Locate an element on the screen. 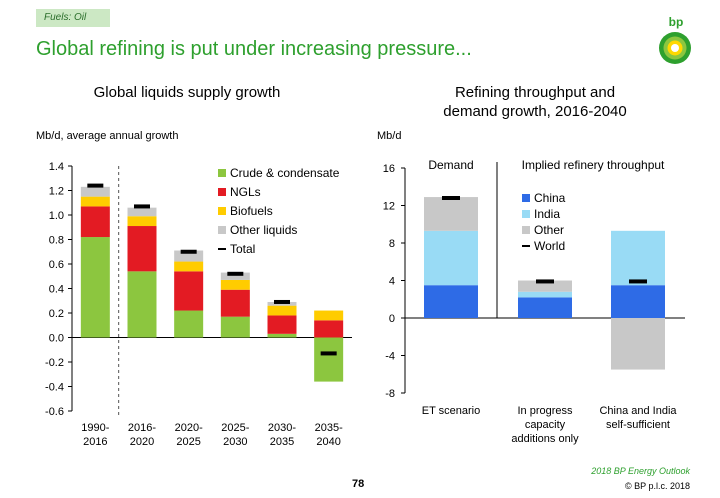 This screenshot has height=498, width=720. right-y-tick-label: 16 is located at coordinates (389, 169).